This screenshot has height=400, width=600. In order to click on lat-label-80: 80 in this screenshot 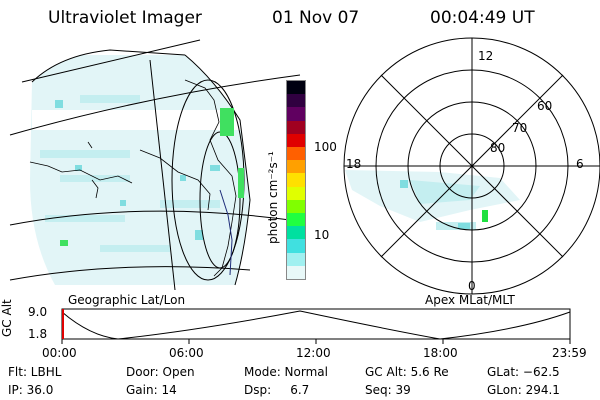, I will do `click(497, 148)`.